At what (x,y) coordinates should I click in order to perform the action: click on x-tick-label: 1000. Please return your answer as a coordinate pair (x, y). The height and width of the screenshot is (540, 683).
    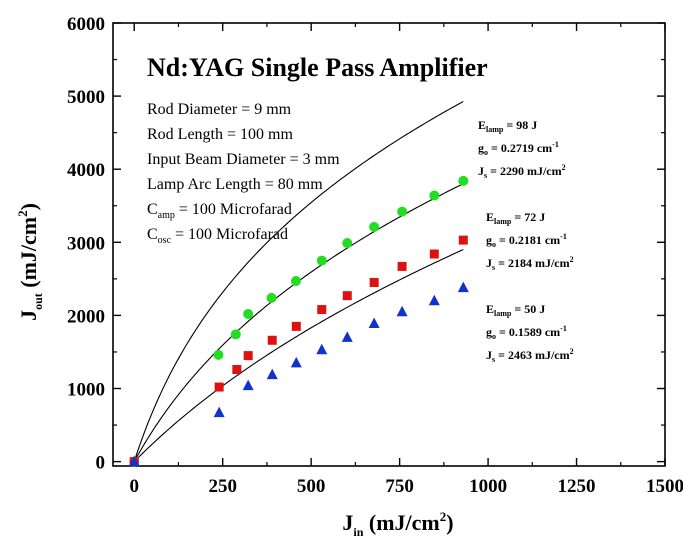
    Looking at the image, I should click on (488, 486).